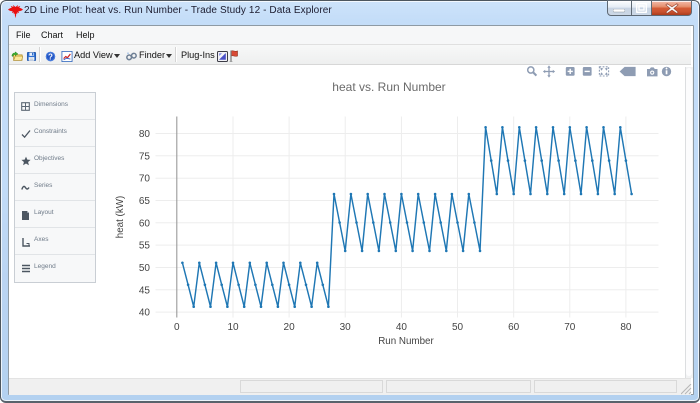 The image size is (700, 403). I want to click on svg-text: heat vs. Run Number, so click(388, 87).